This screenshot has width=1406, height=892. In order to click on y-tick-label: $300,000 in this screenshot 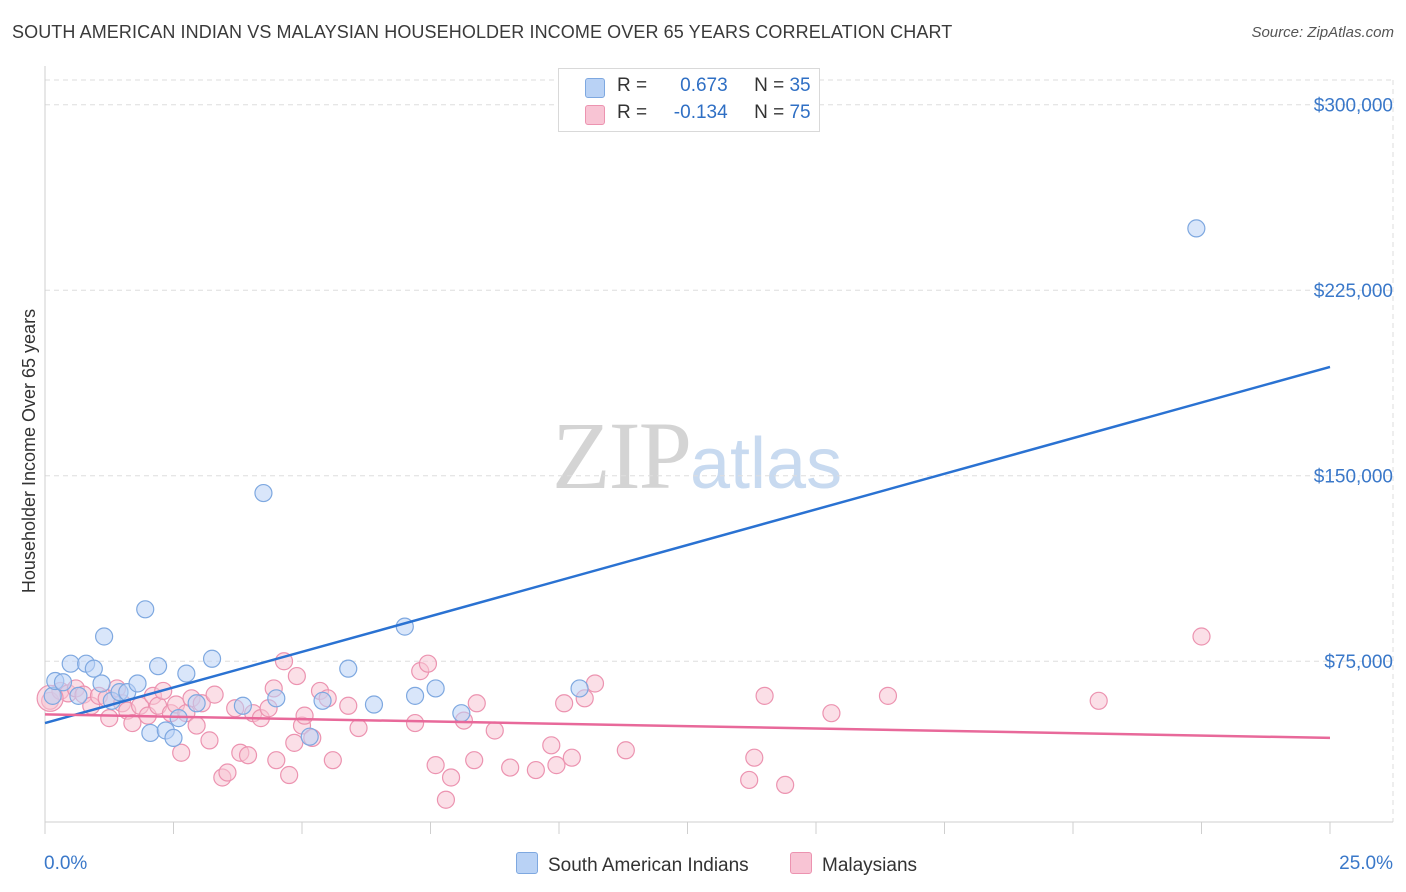, I will do `click(1353, 106)`.